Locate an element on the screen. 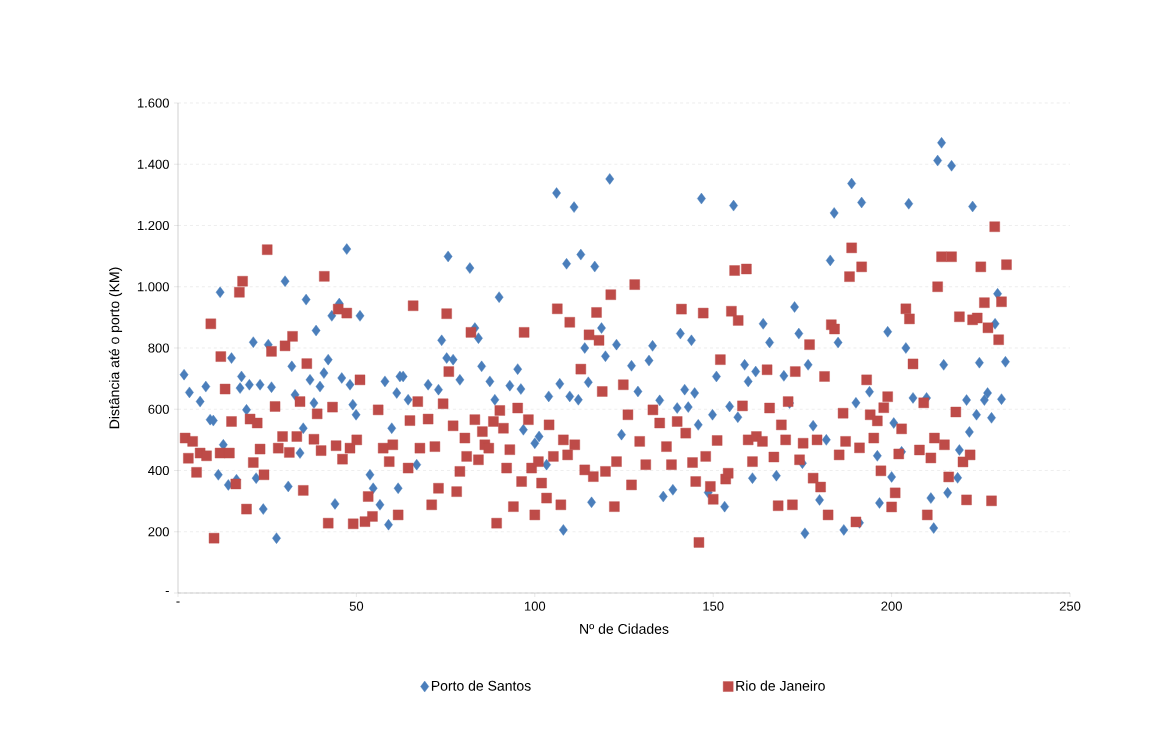  y-tick-label: - is located at coordinates (167, 592).